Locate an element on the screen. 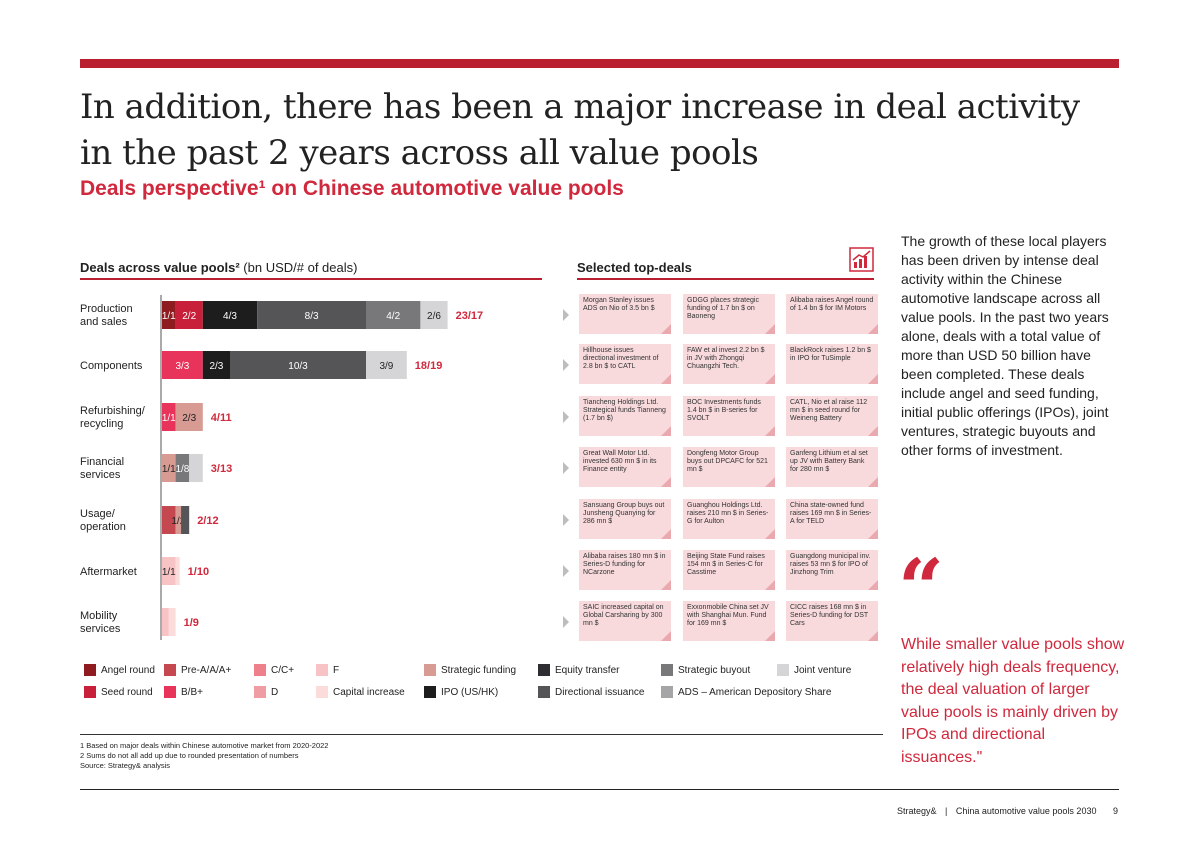 The height and width of the screenshot is (849, 1200). row-label: Components is located at coordinates (111, 366).